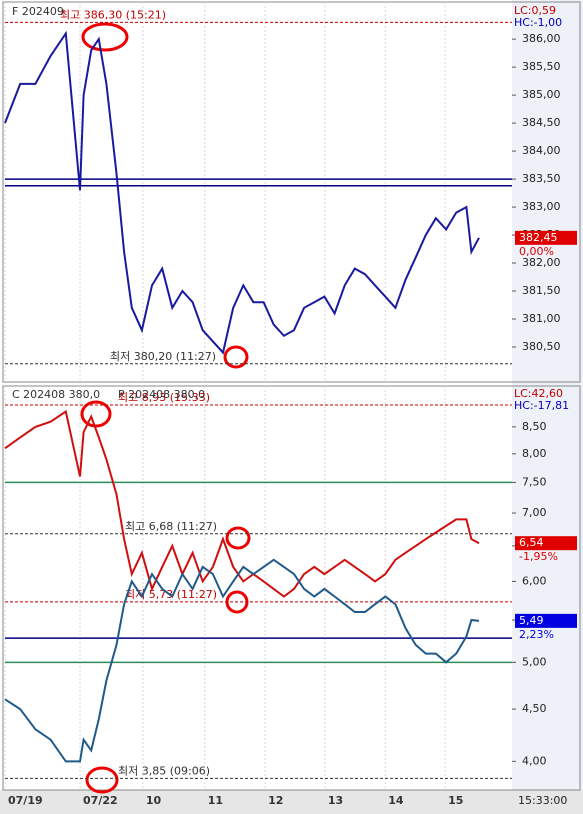  I want to click on panel-label: C 202408 380,0, so click(56, 394).